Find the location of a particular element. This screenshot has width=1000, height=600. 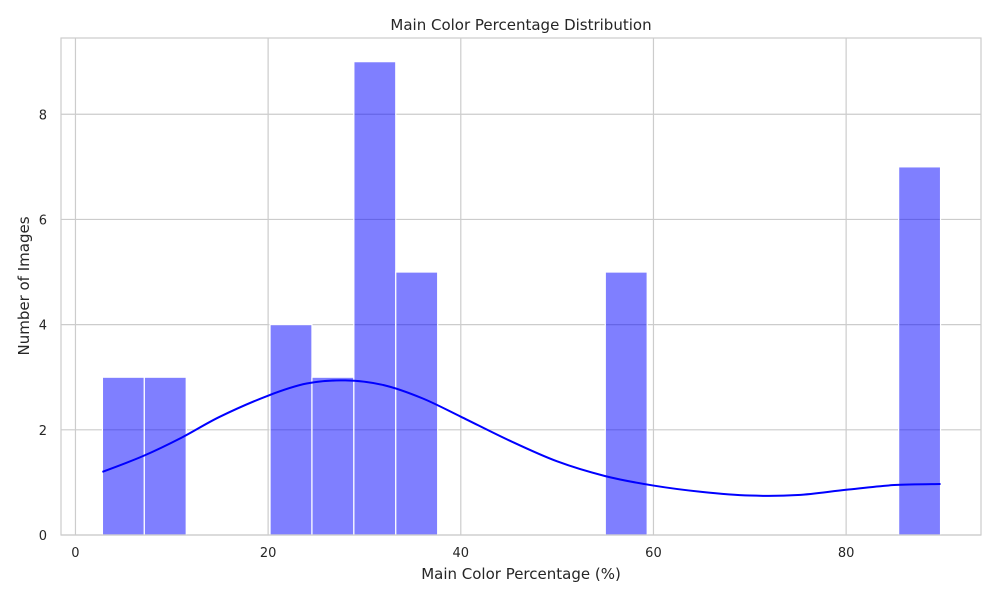

y-tick-label: 0 is located at coordinates (43, 536).